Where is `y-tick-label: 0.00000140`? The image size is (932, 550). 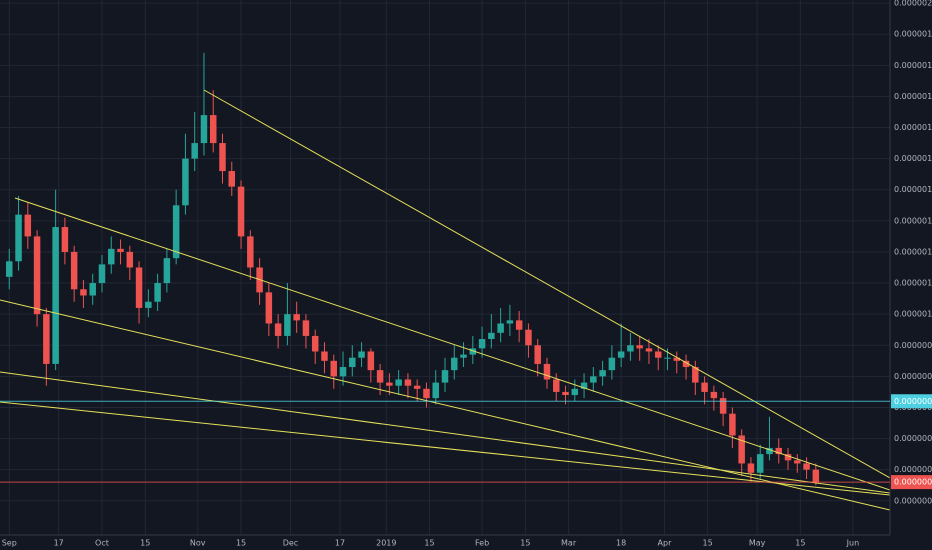 y-tick-label: 0.00000140 is located at coordinates (913, 189).